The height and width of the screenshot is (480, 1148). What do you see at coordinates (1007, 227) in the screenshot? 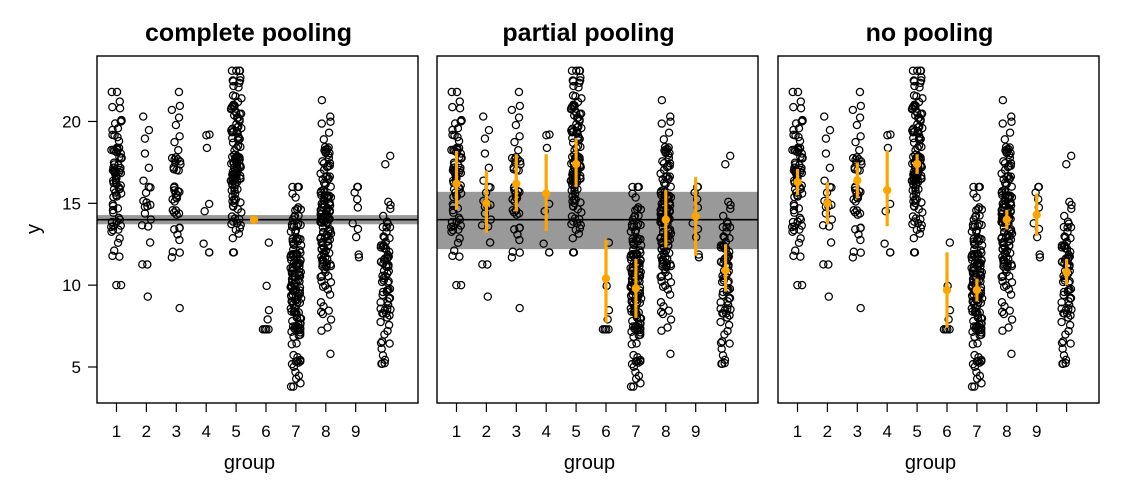
I see `group-8-points` at bounding box center [1007, 227].